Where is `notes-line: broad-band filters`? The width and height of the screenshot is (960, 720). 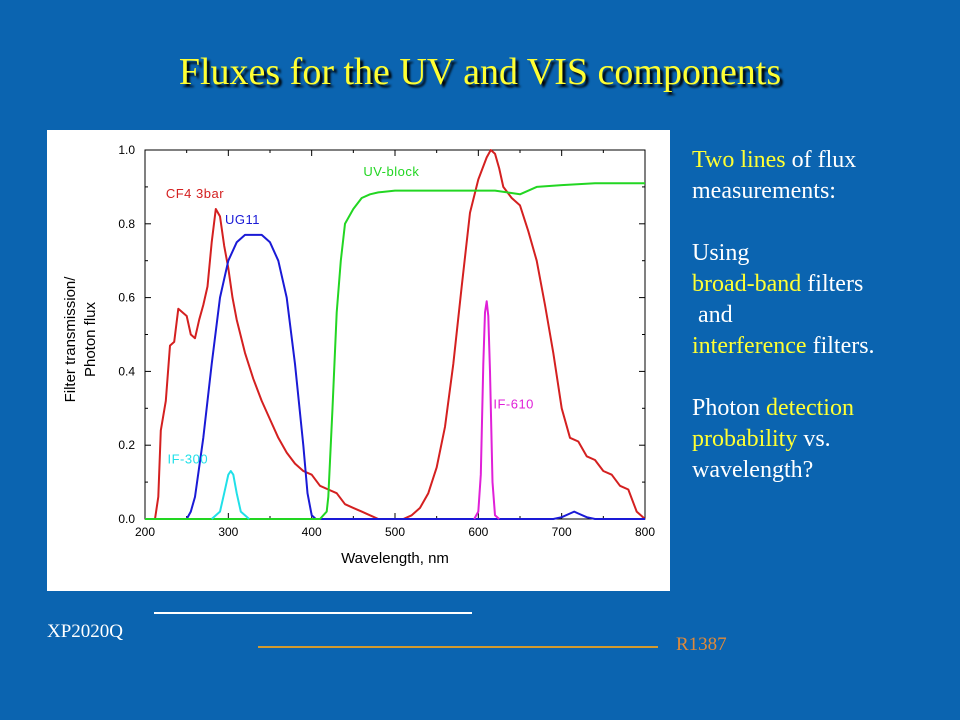 notes-line: broad-band filters is located at coordinates (822, 284).